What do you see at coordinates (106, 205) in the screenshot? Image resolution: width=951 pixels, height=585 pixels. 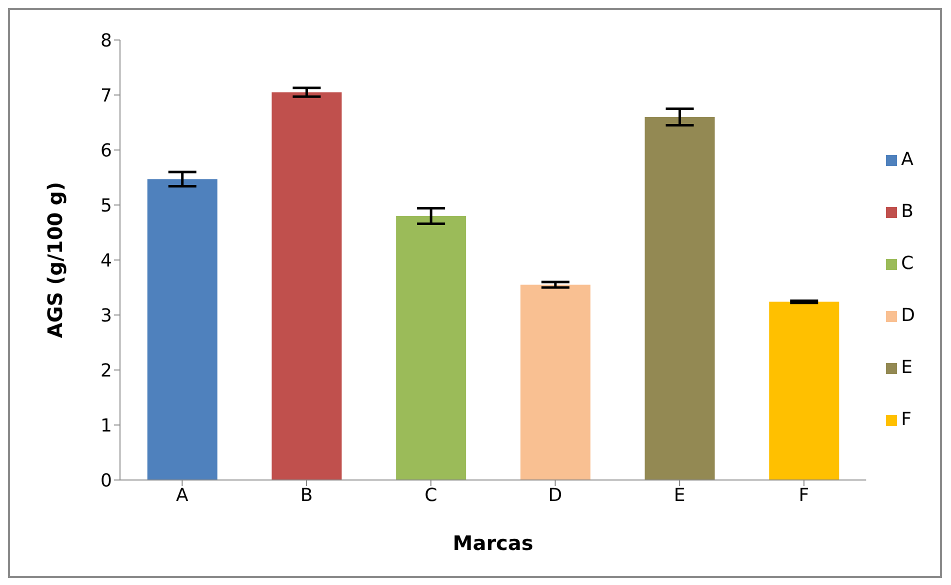 I see `y-tick-label: 5` at bounding box center [106, 205].